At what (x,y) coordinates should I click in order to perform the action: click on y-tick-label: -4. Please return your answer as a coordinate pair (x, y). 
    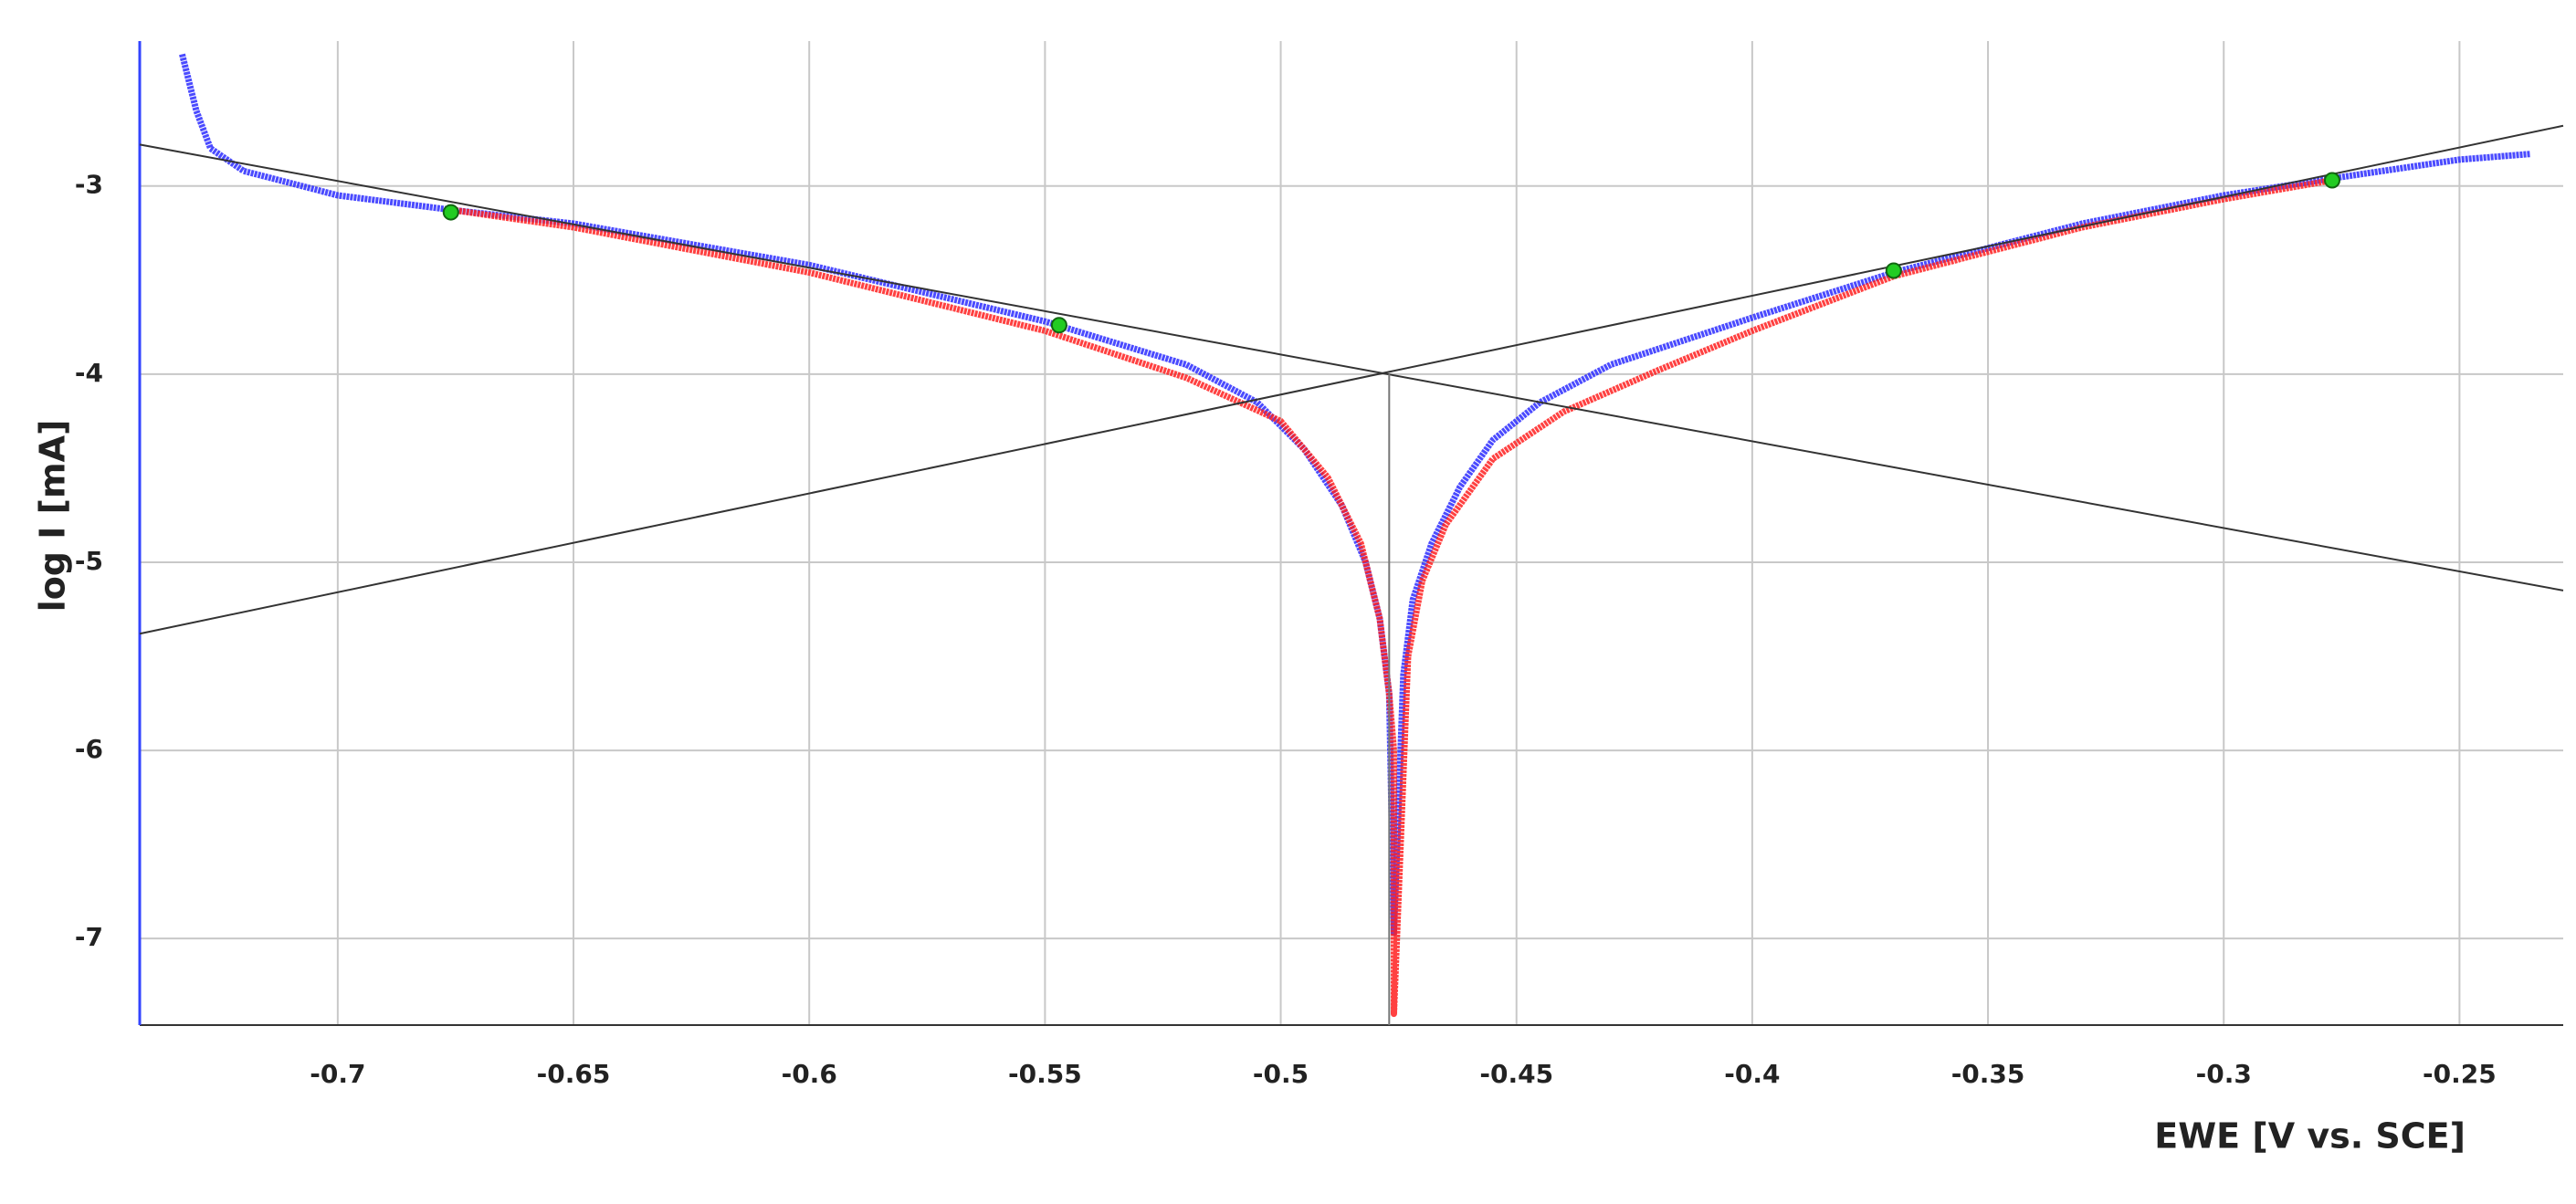
    Looking at the image, I should click on (89, 373).